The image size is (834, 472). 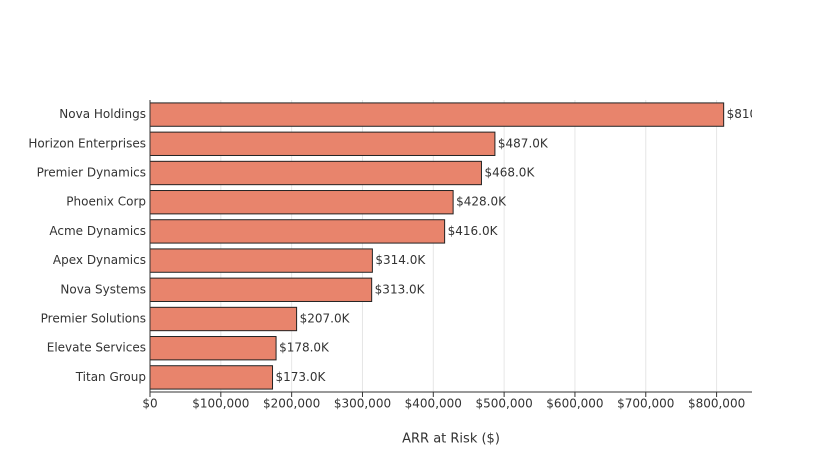 I want to click on y-tick-label: Nova Holdings, so click(x=102, y=114).